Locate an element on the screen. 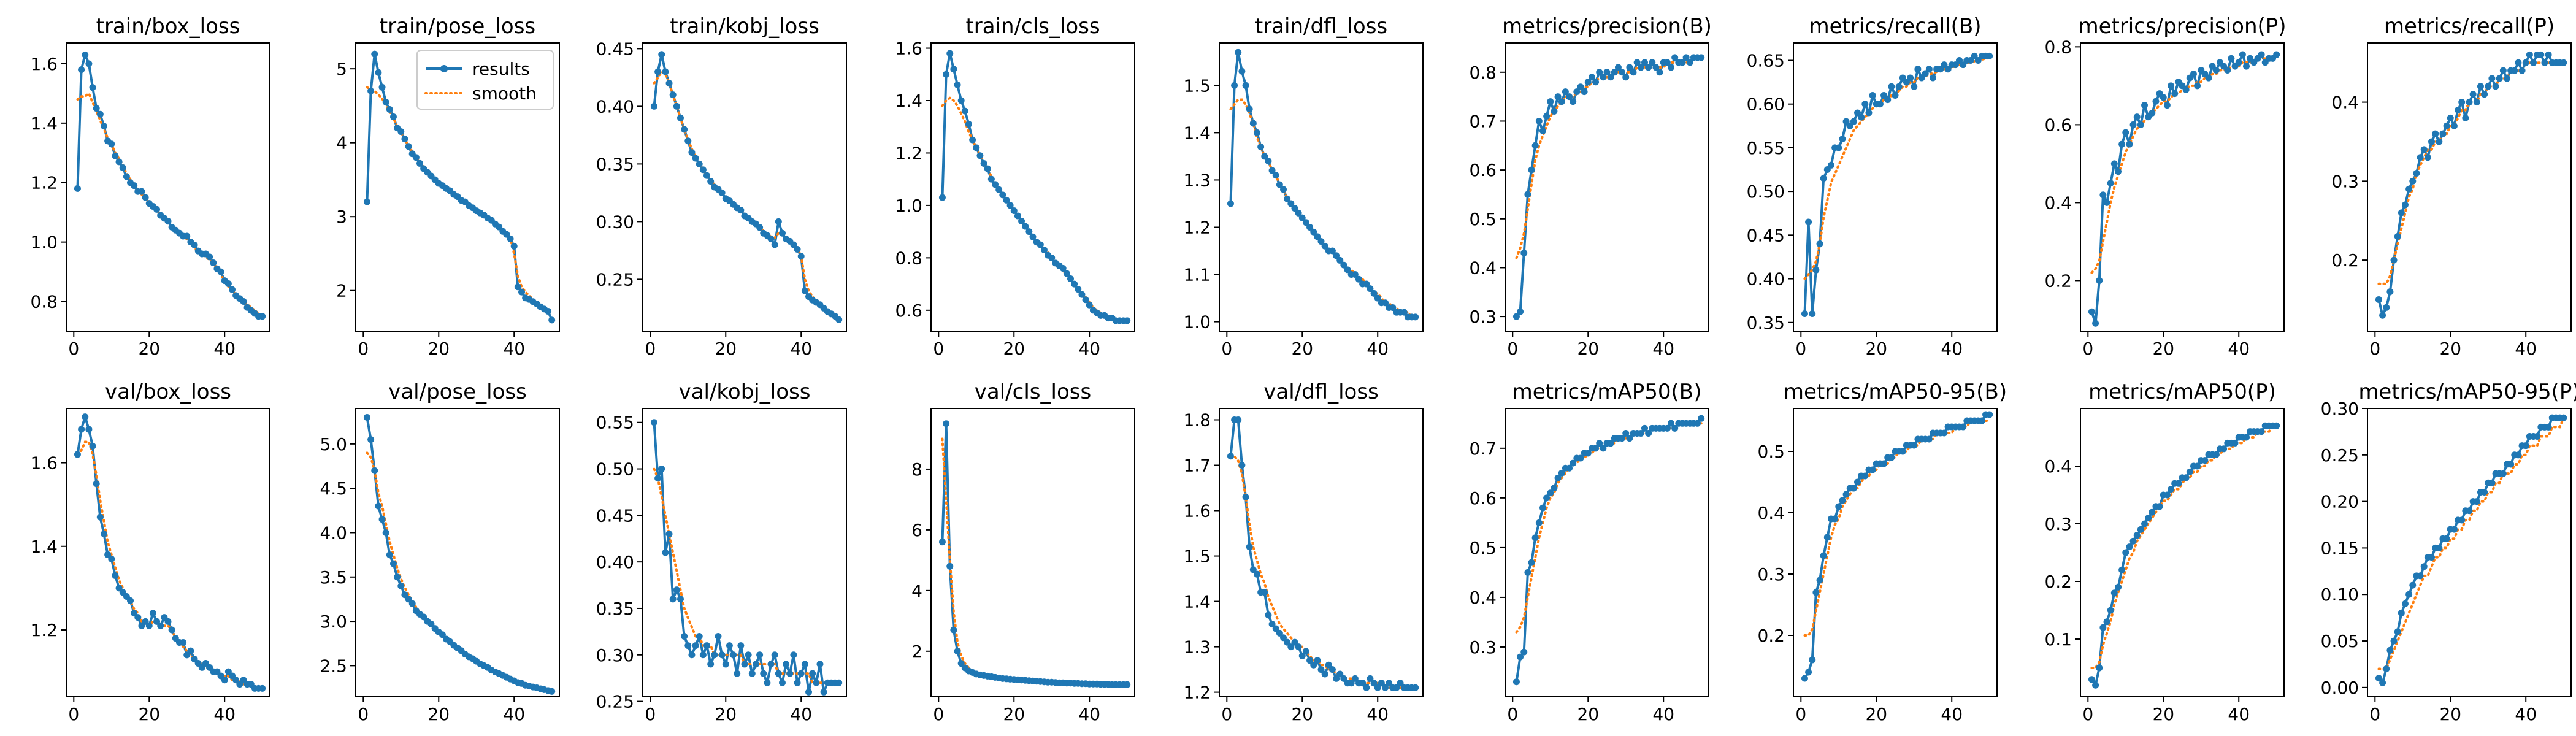  y-tick-label: 0.2 is located at coordinates (2058, 582).